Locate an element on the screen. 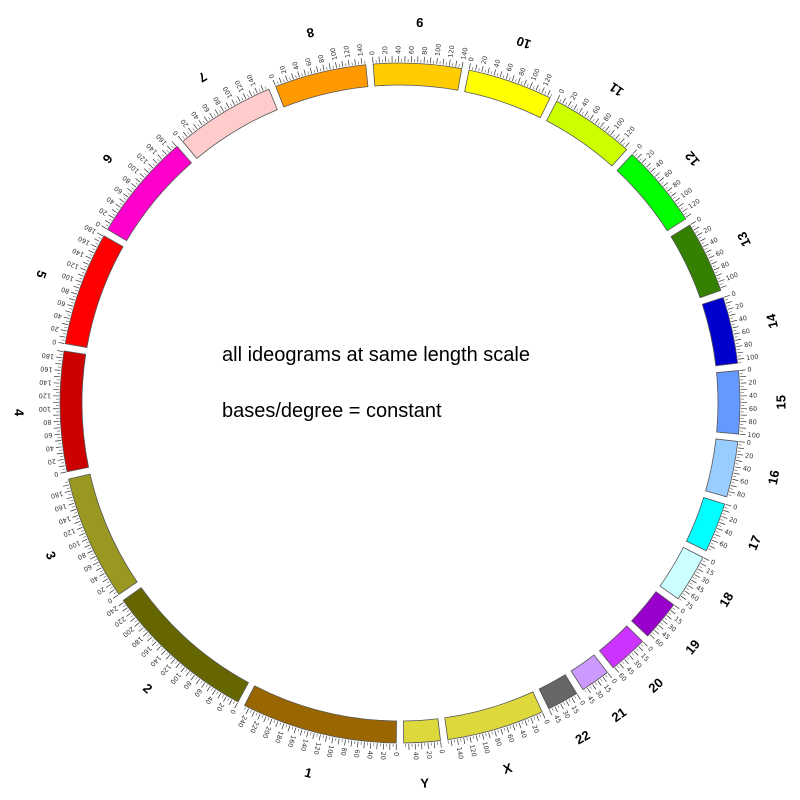 The height and width of the screenshot is (800, 800). tick-label: 80 is located at coordinates (741, 495).